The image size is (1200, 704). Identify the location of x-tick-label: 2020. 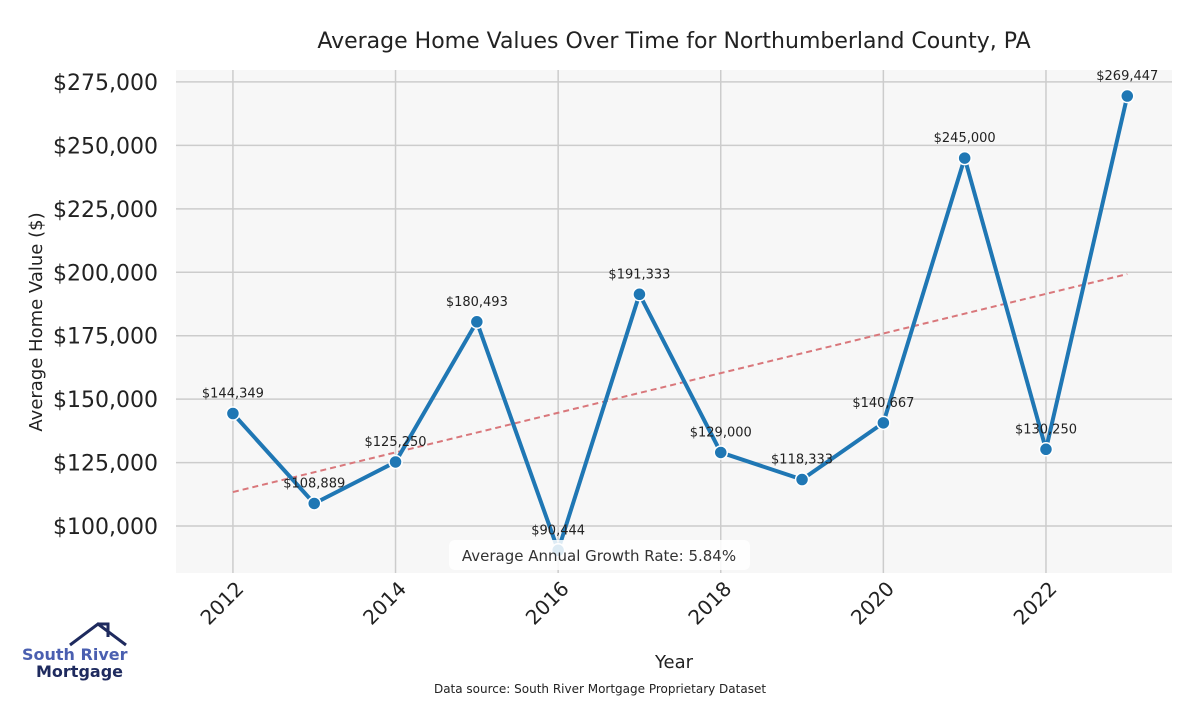
(872, 603).